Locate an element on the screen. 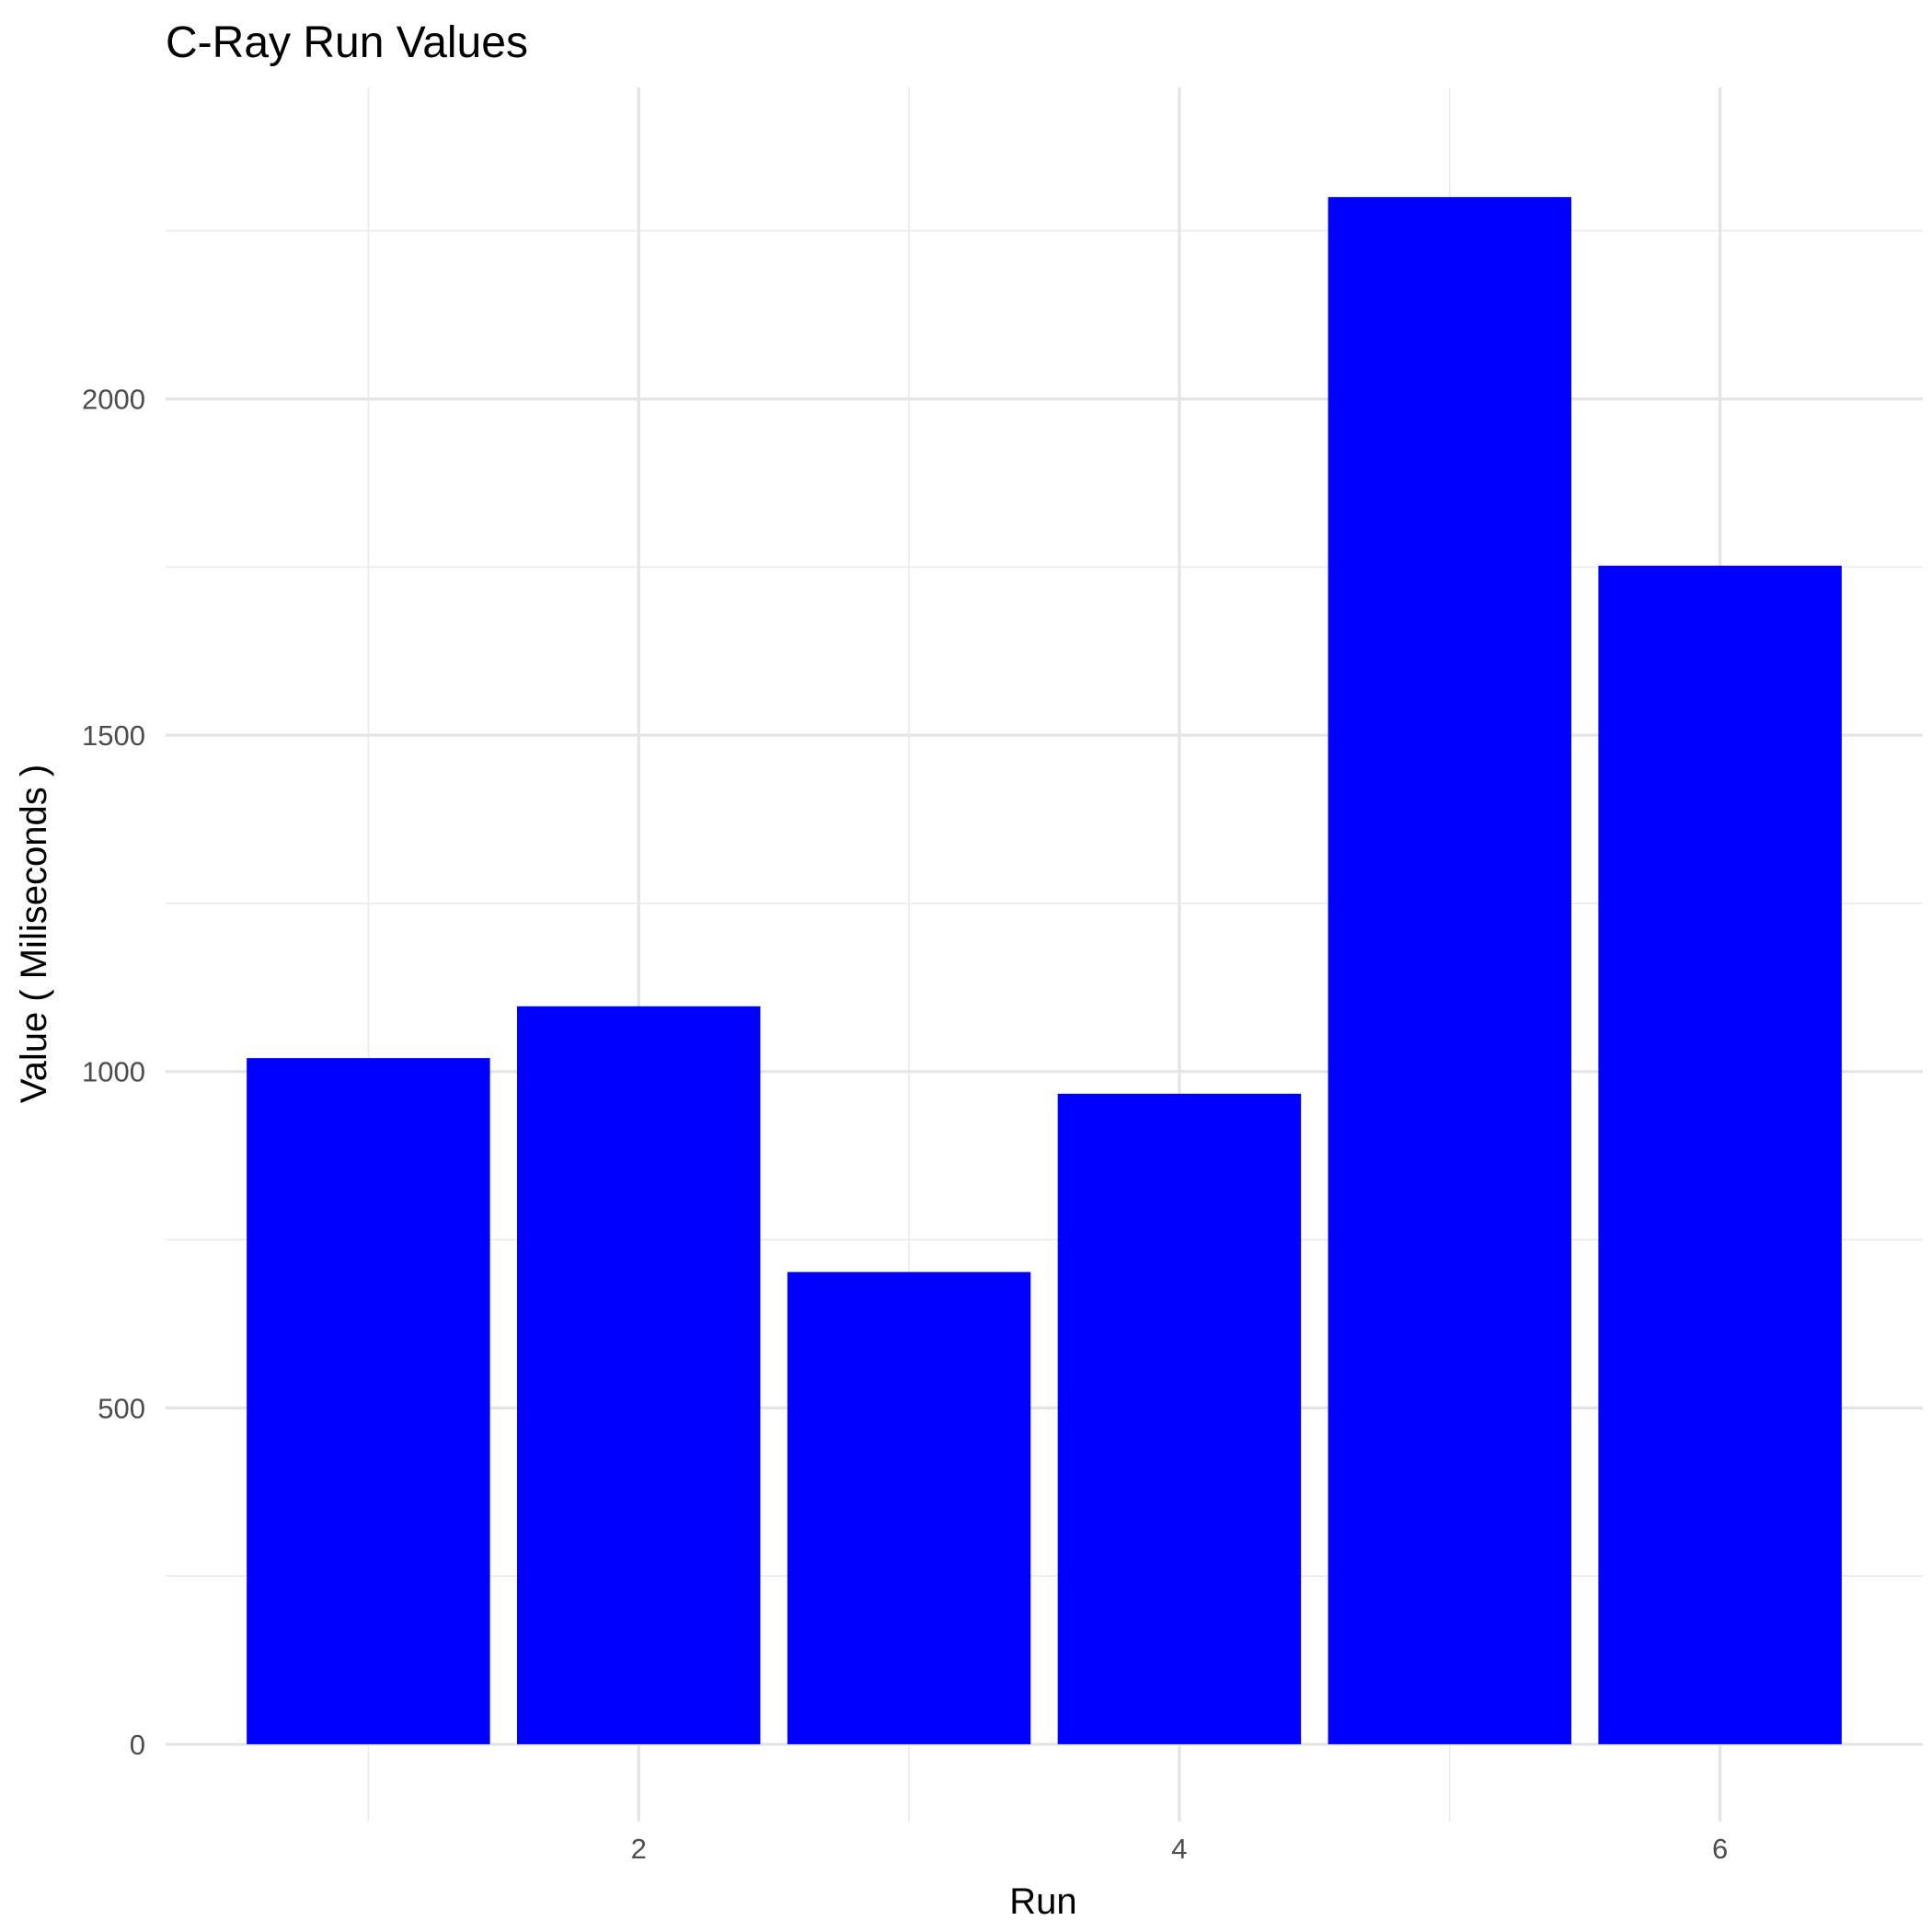 Image resolution: width=1932 pixels, height=1932 pixels. x-tick-label: 2 is located at coordinates (639, 1849).